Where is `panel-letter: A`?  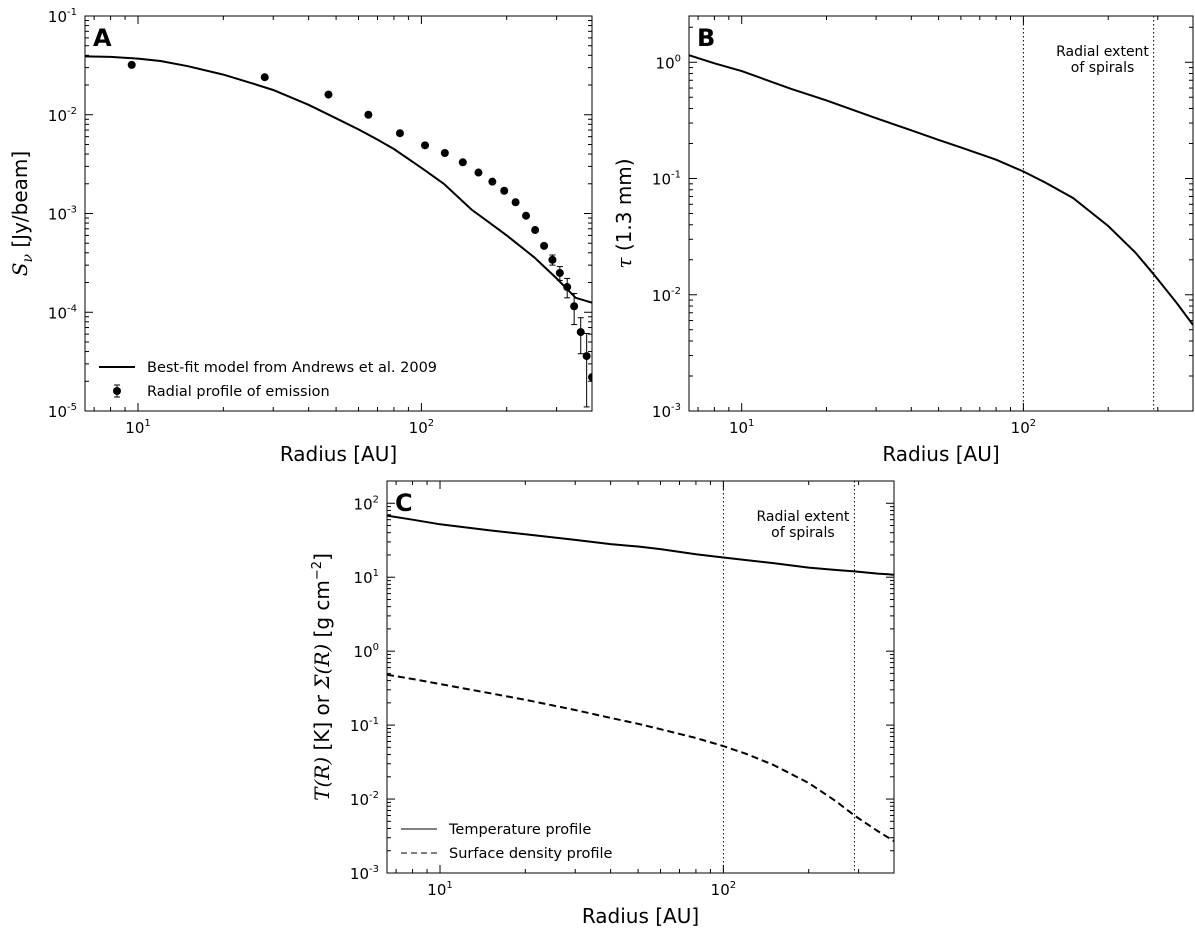 panel-letter: A is located at coordinates (102, 38).